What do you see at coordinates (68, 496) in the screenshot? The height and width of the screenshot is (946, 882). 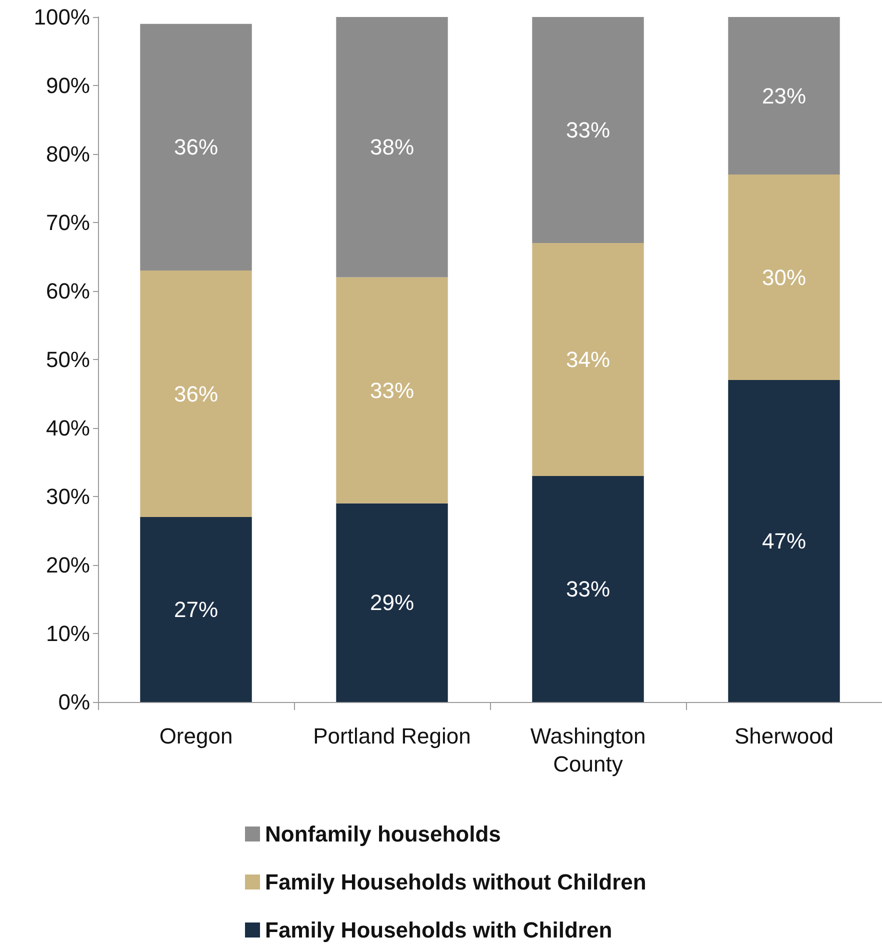 I see `y-tick-label: 30%` at bounding box center [68, 496].